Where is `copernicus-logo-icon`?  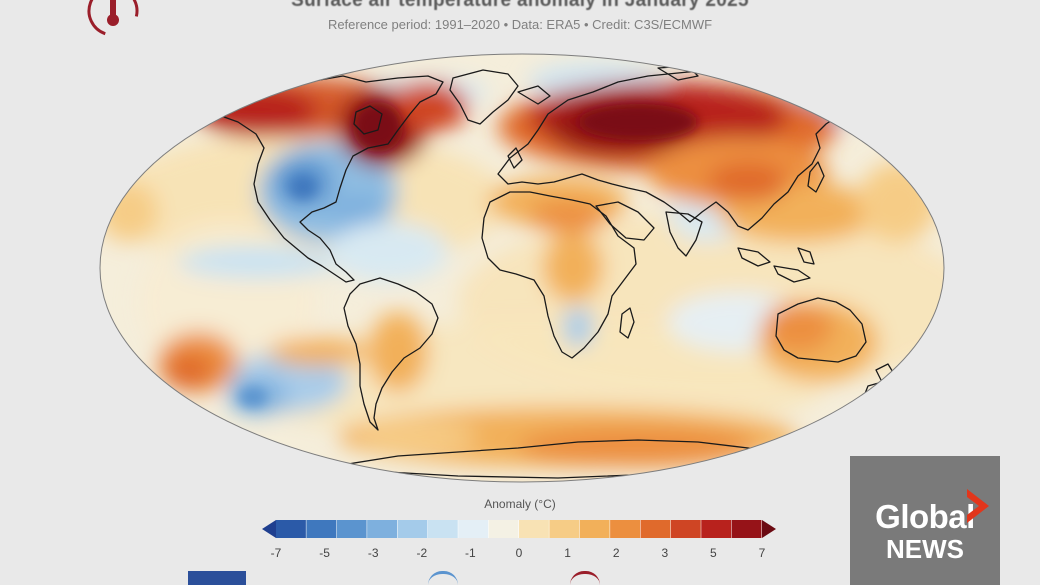 copernicus-logo-icon is located at coordinates (443, 578).